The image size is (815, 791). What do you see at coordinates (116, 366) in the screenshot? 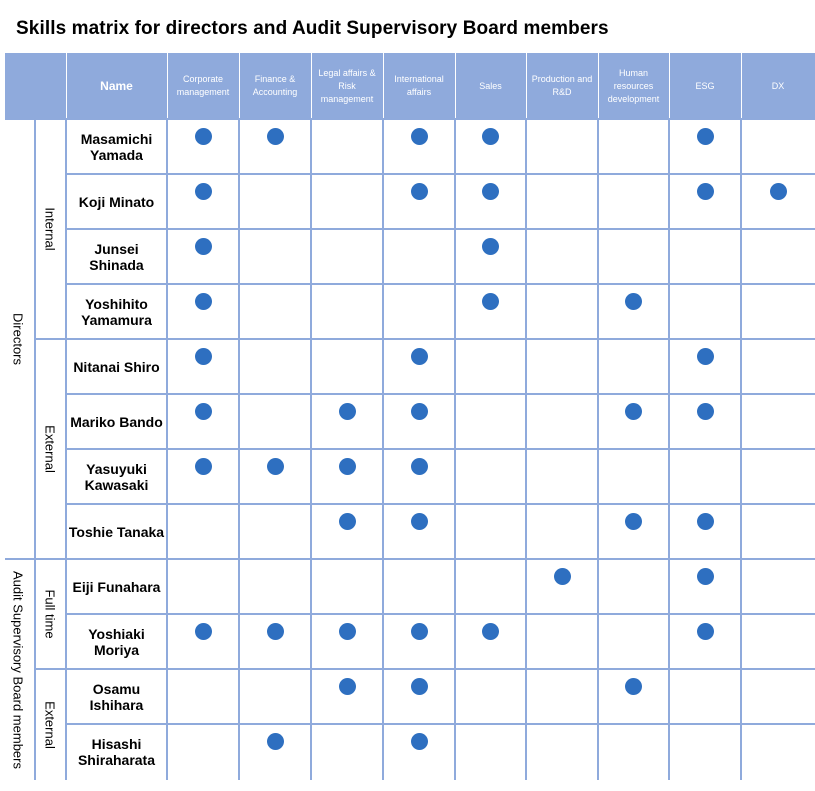
I see `person-name: Nitanai Shiro` at bounding box center [116, 366].